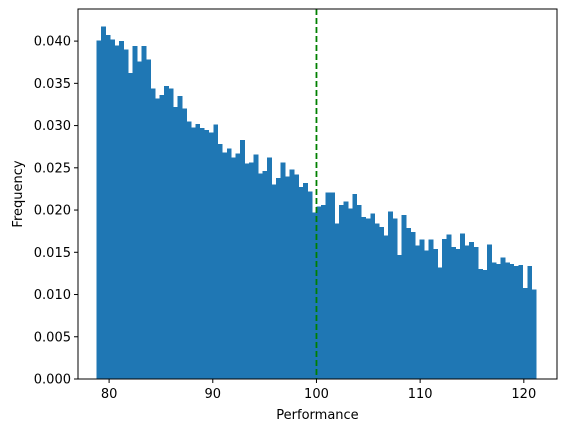 The image size is (584, 432). What do you see at coordinates (523, 394) in the screenshot?
I see `x-tick-label: 120` at bounding box center [523, 394].